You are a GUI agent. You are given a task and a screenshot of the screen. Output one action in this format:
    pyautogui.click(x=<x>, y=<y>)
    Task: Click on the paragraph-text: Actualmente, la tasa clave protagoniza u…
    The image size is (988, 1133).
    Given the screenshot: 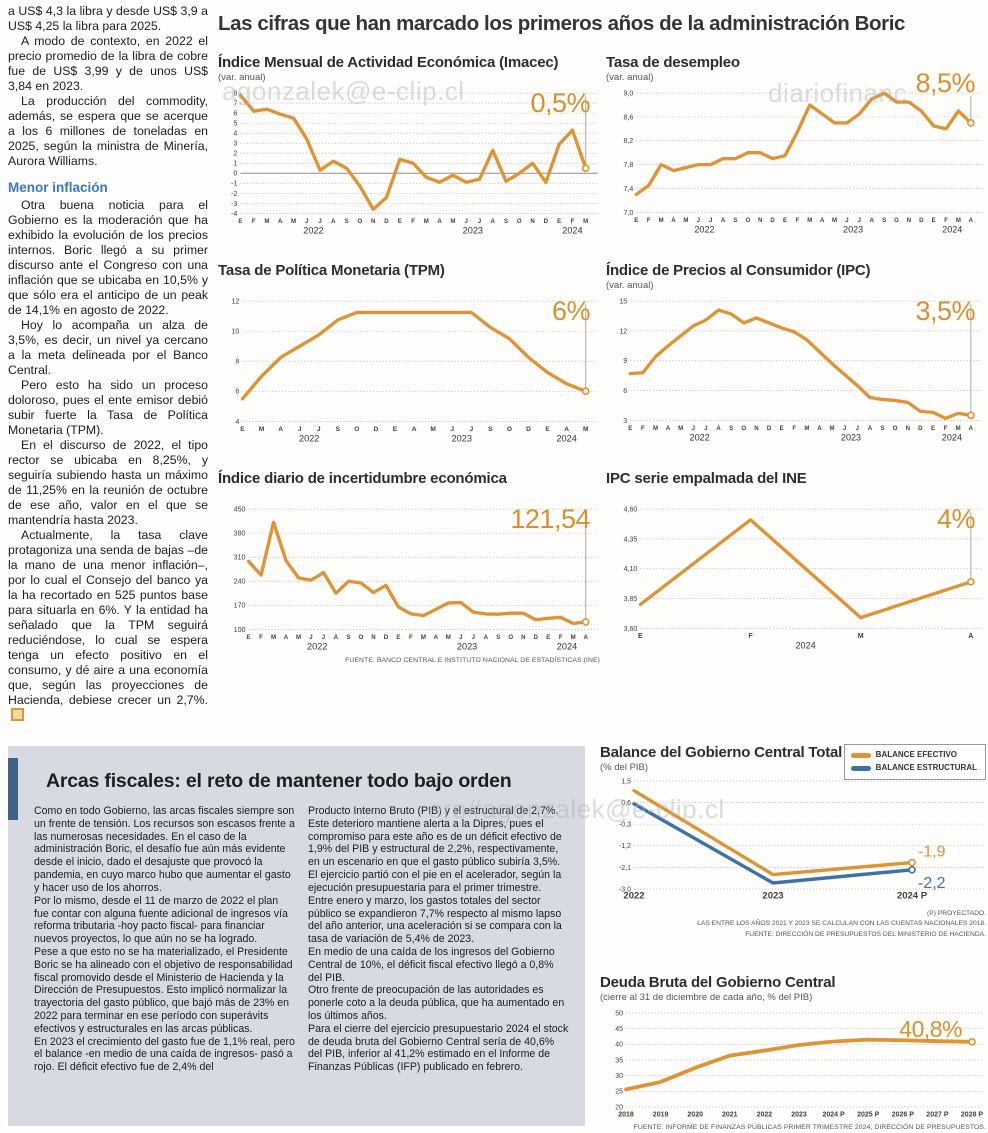 What is the action you would take?
    pyautogui.click(x=108, y=617)
    